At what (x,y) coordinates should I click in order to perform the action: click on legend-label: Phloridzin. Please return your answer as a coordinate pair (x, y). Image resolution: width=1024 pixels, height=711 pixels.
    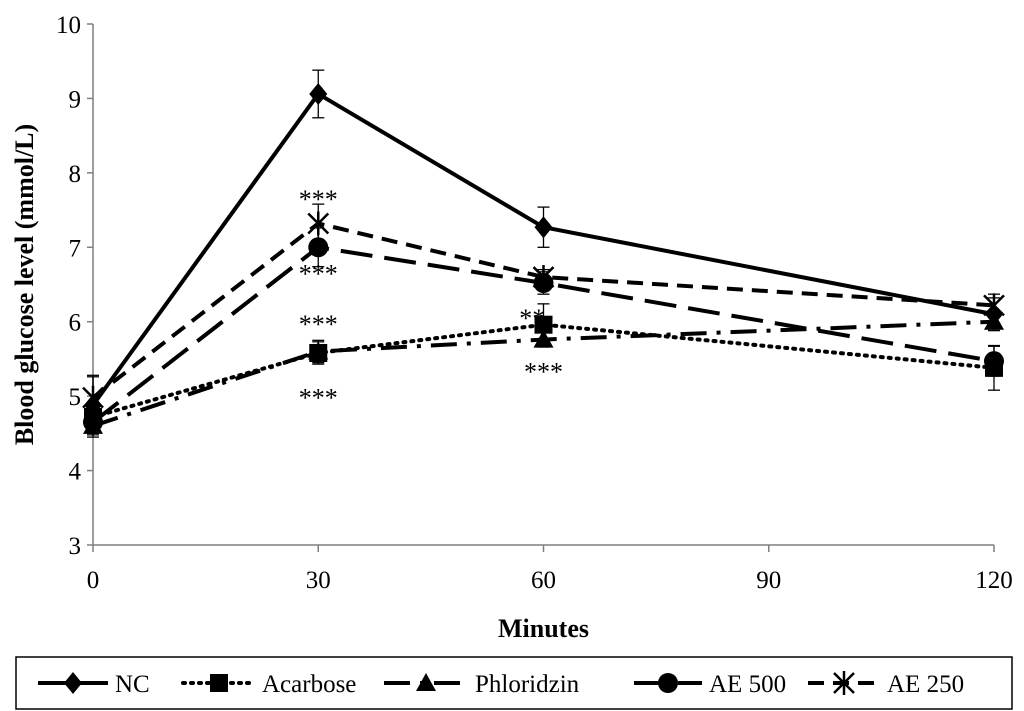
    Looking at the image, I should click on (527, 684).